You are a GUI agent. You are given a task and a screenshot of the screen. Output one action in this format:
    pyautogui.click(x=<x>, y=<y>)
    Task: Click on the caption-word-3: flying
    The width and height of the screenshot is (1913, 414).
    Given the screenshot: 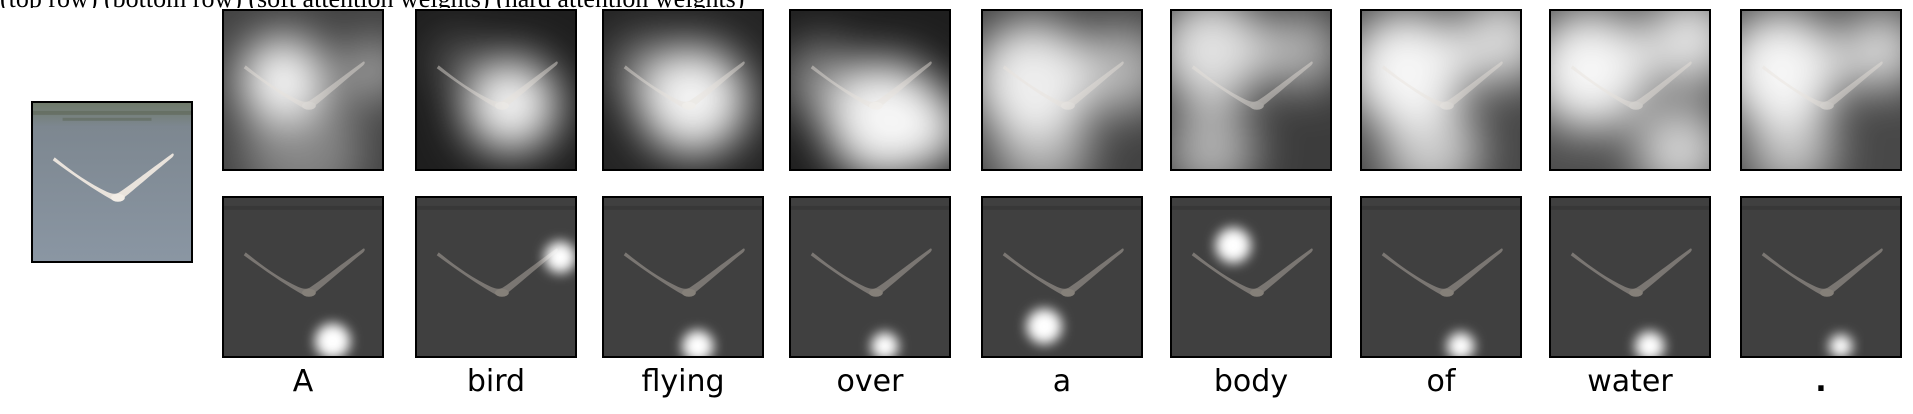 What is the action you would take?
    pyautogui.click(x=683, y=381)
    